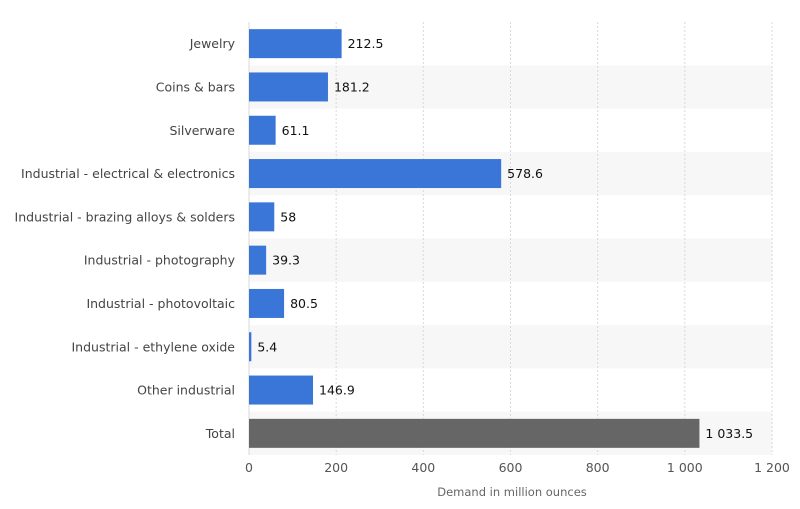  Describe the element at coordinates (160, 303) in the screenshot. I see `category-label: Industrial - photovoltaic` at that location.